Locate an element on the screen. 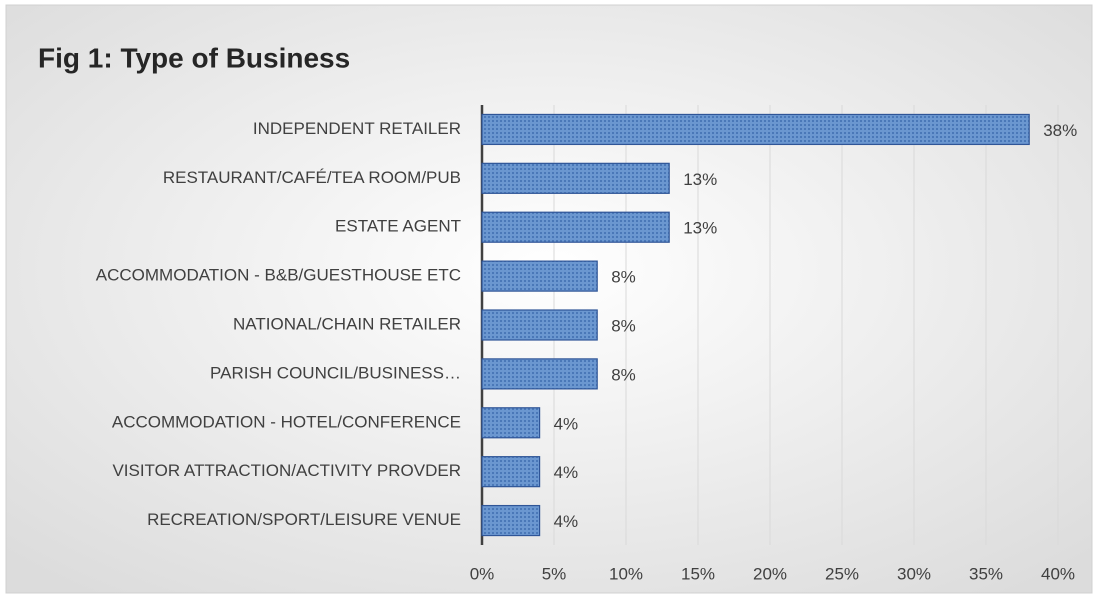  x-tick-label: 30% is located at coordinates (914, 573).